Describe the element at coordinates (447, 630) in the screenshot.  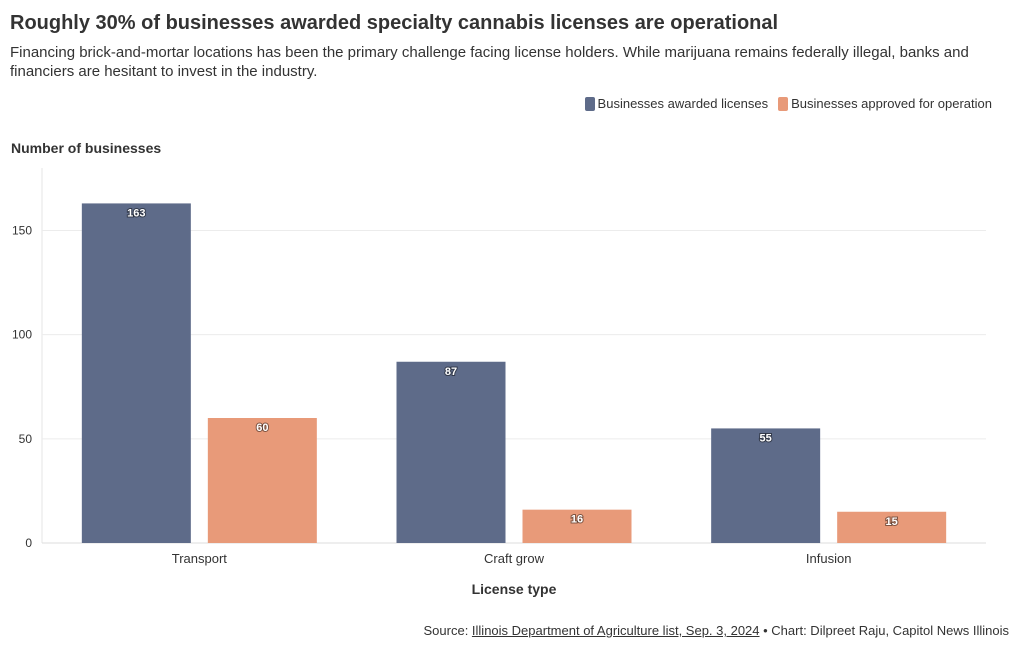
I see `source-prefix: Source:` at that location.